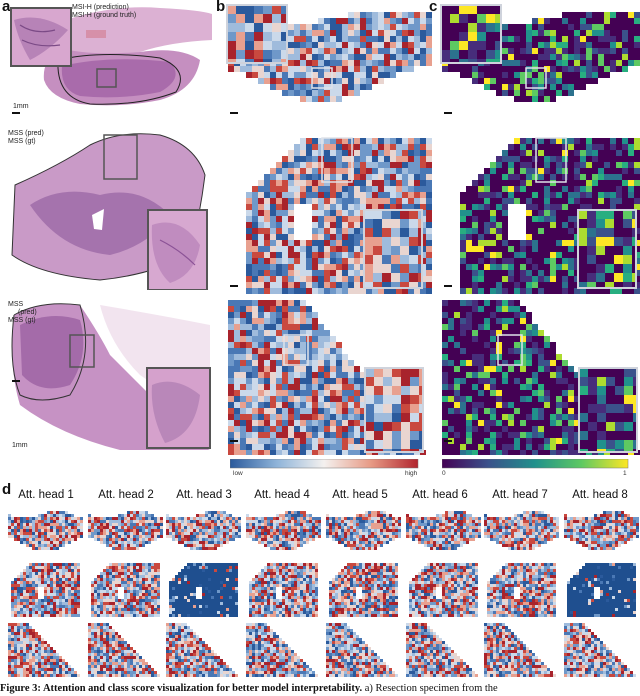  What do you see at coordinates (282, 495) in the screenshot?
I see `head-label-4: Att. head 4` at bounding box center [282, 495].